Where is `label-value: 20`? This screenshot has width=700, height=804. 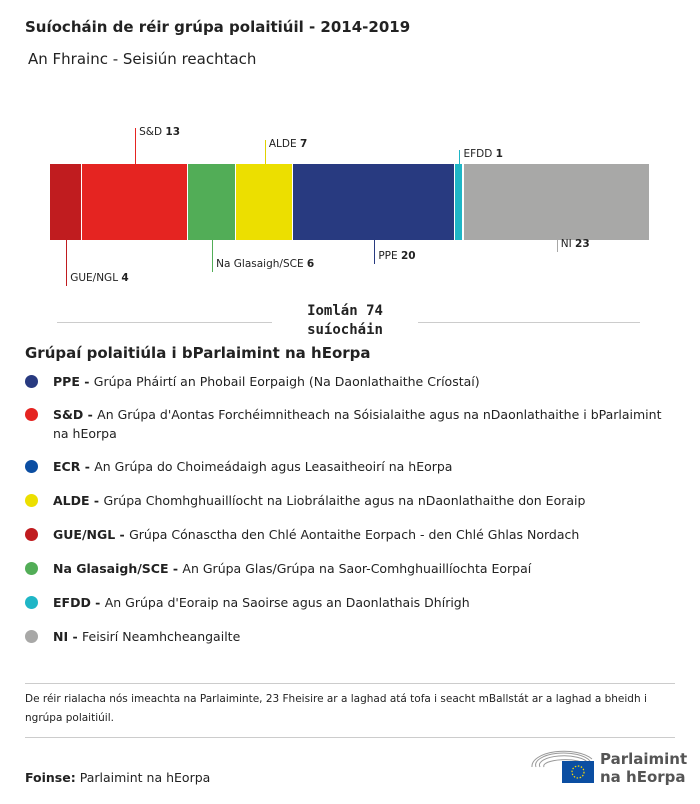 label-value: 20 is located at coordinates (408, 256).